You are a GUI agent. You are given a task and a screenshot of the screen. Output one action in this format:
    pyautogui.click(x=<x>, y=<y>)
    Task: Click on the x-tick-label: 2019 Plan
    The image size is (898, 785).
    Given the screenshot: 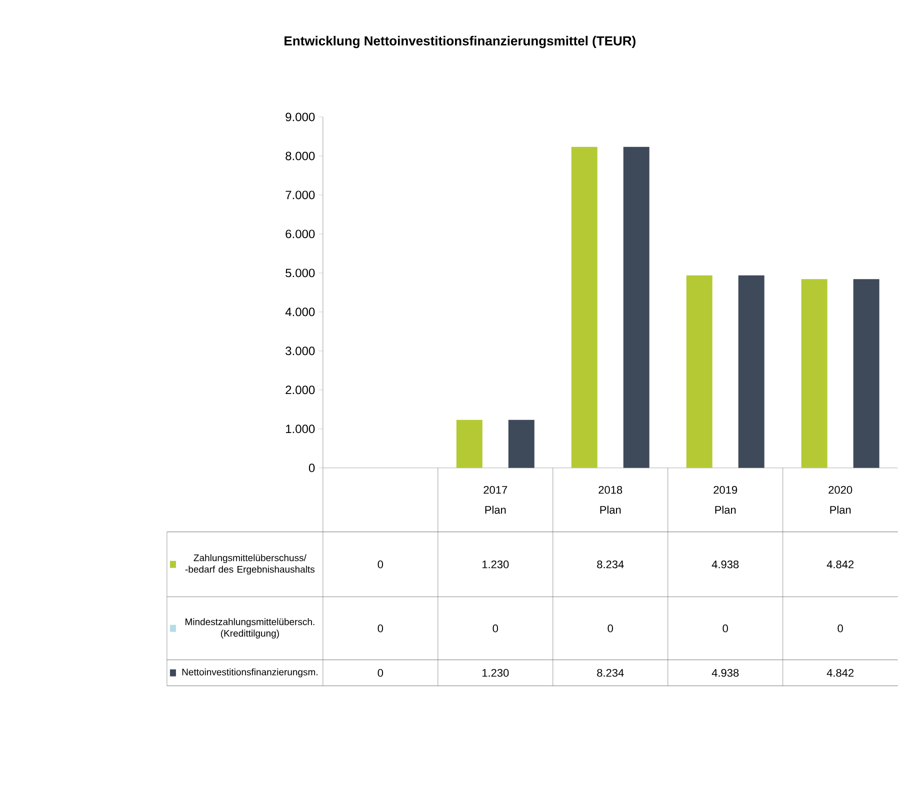 What is the action you would take?
    pyautogui.click(x=726, y=500)
    